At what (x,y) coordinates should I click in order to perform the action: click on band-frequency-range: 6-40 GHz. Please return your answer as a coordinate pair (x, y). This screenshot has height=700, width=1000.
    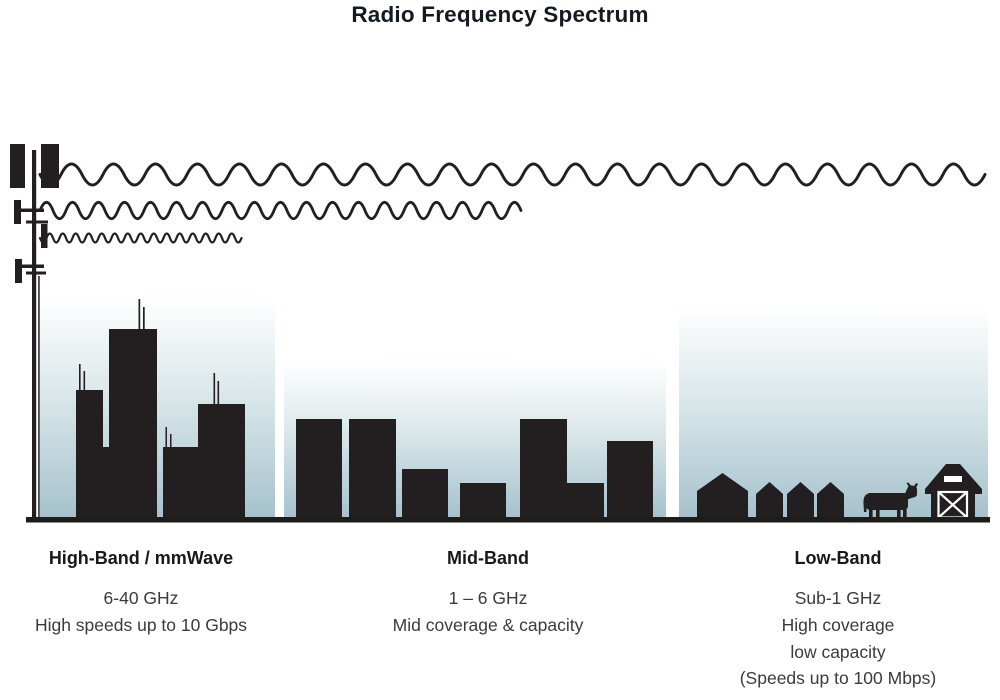
    Looking at the image, I should click on (141, 598).